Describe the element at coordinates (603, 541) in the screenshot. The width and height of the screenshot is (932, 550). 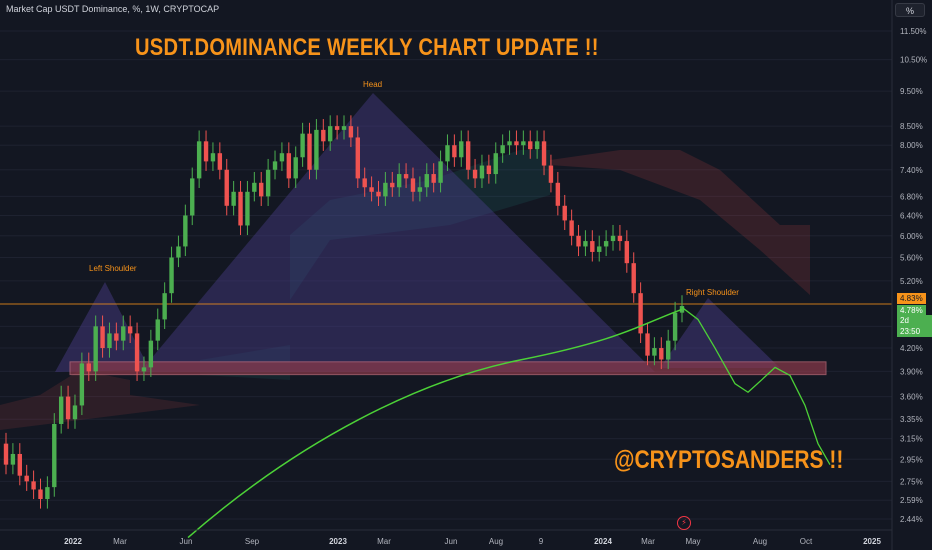
I see `x-tick-label: 2024` at that location.